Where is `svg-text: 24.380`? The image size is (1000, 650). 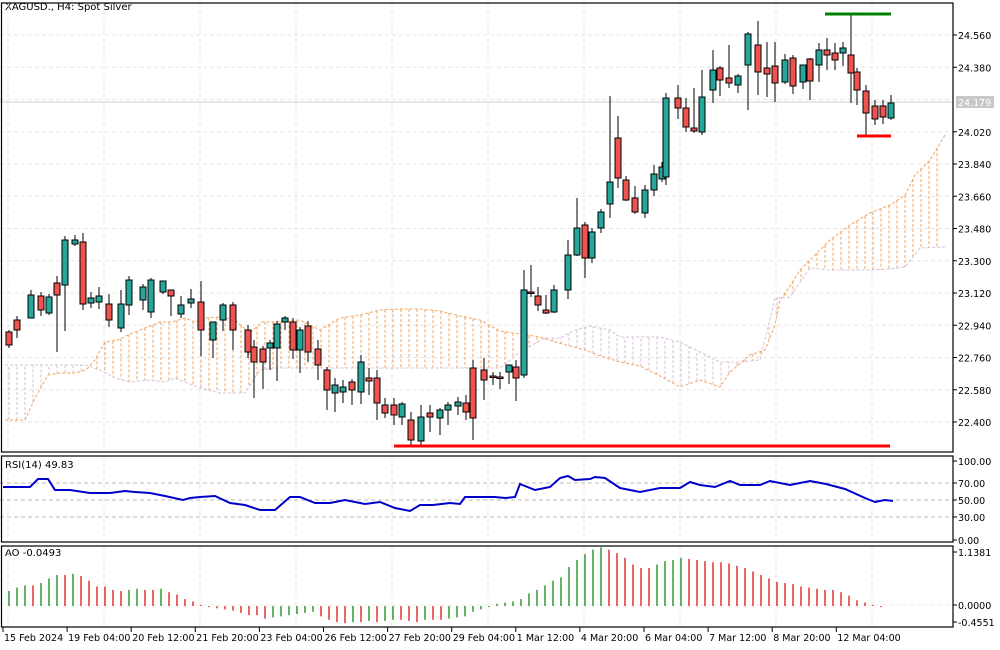 svg-text: 24.380 is located at coordinates (974, 68).